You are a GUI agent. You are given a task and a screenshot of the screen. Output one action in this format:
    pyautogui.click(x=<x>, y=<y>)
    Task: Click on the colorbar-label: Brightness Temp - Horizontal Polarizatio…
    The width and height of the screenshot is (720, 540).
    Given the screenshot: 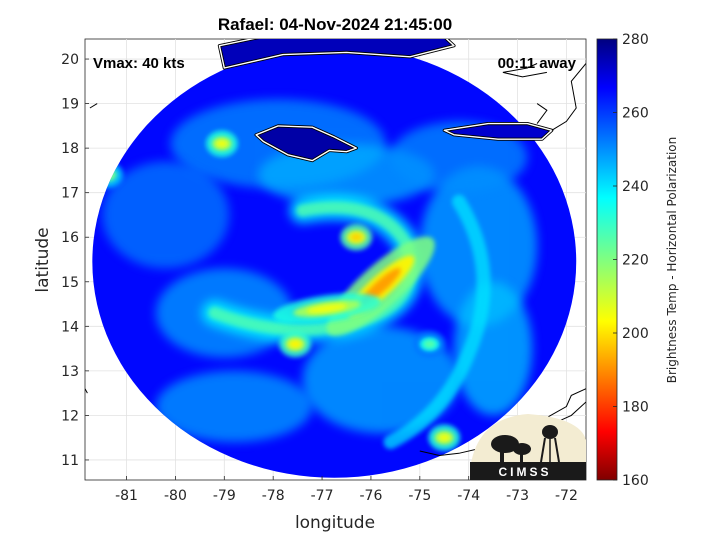 What is the action you would take?
    pyautogui.click(x=672, y=260)
    